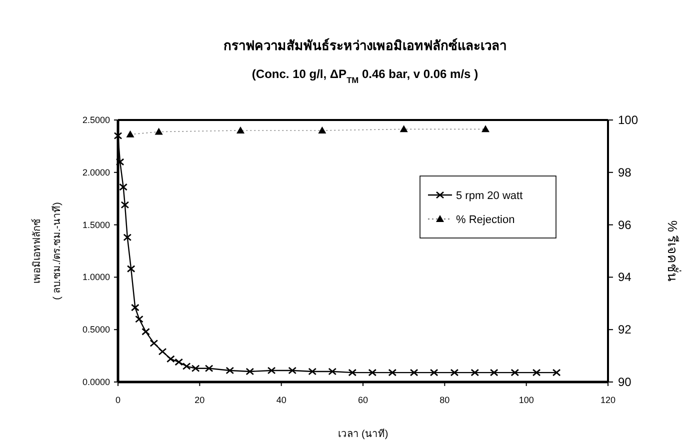 The image size is (691, 448). What do you see at coordinates (365, 45) in the screenshot?
I see `chart-title: กราฟความสัมพันธ์ระหว่างเพอมิเอทฟลักซ์และเวลา` at bounding box center [365, 45].